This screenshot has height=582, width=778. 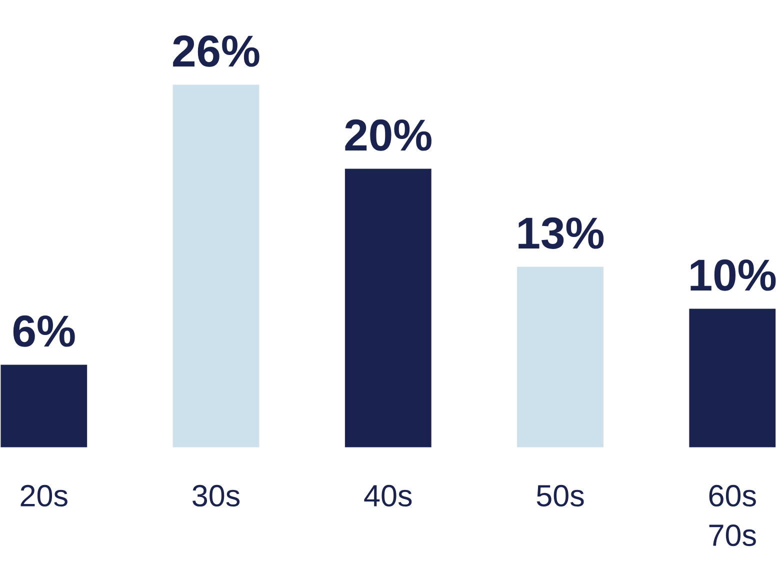 I want to click on x-tick-label: 60s 70s, so click(x=732, y=515).